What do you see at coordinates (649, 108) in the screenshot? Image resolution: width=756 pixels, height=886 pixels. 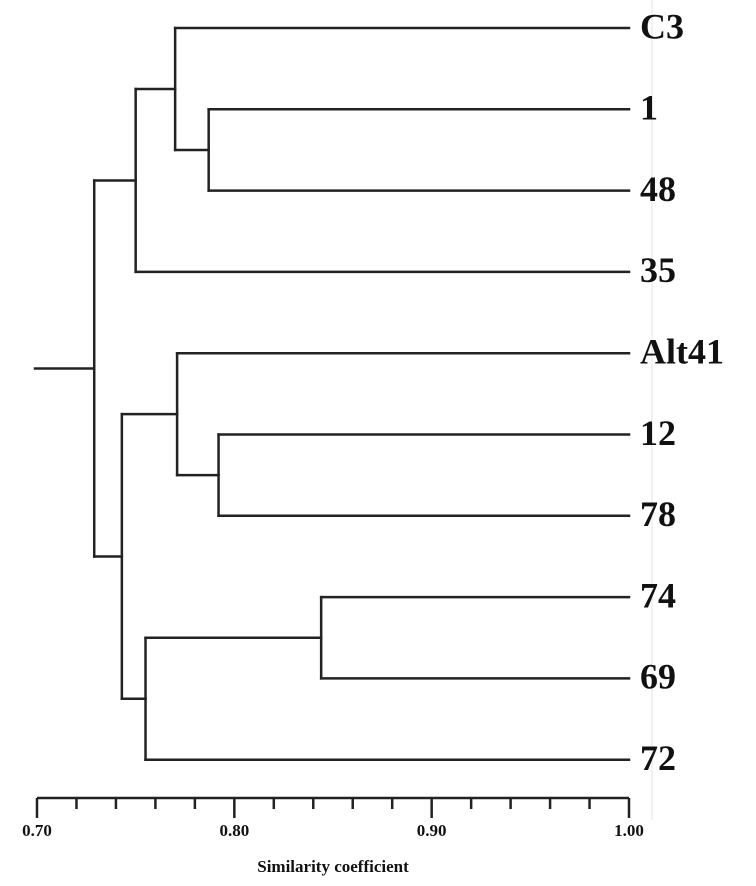 I see `leaf-label: 1` at bounding box center [649, 108].